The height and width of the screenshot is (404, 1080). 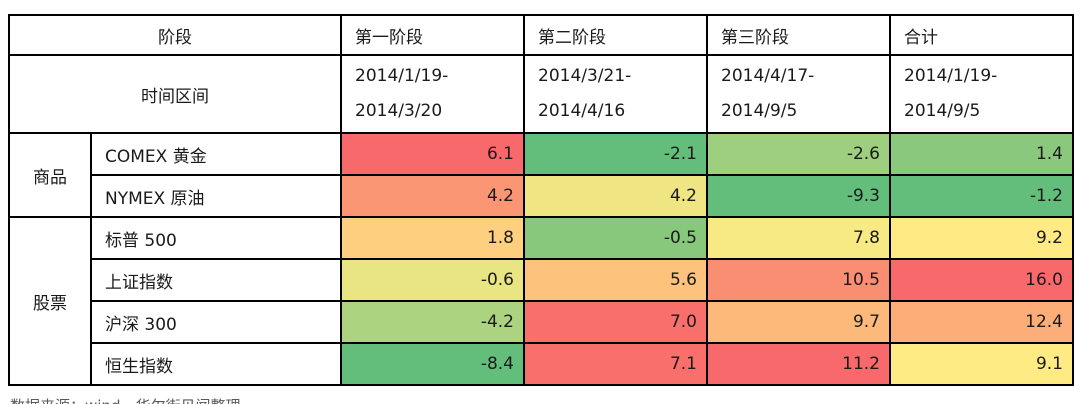 I want to click on heatmap-cell: 16.0, so click(x=981, y=280).